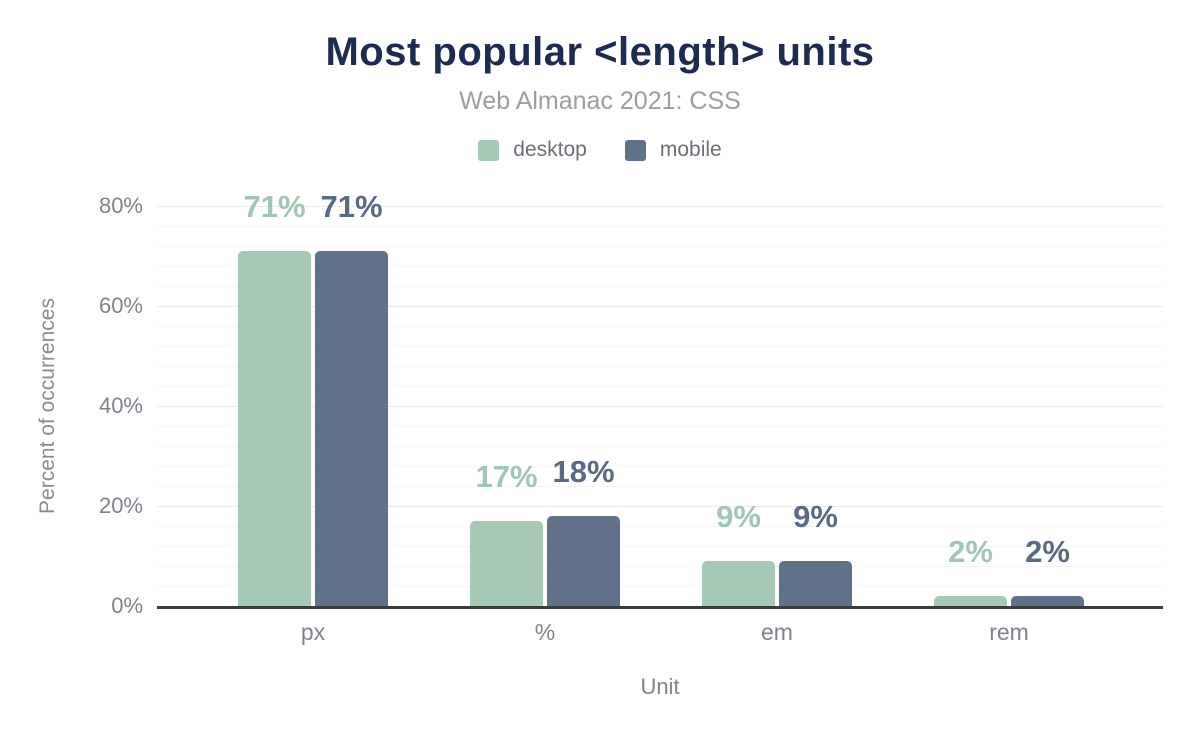 This screenshot has height=742, width=1200. I want to click on y-tick-label: 60%, so click(120, 305).